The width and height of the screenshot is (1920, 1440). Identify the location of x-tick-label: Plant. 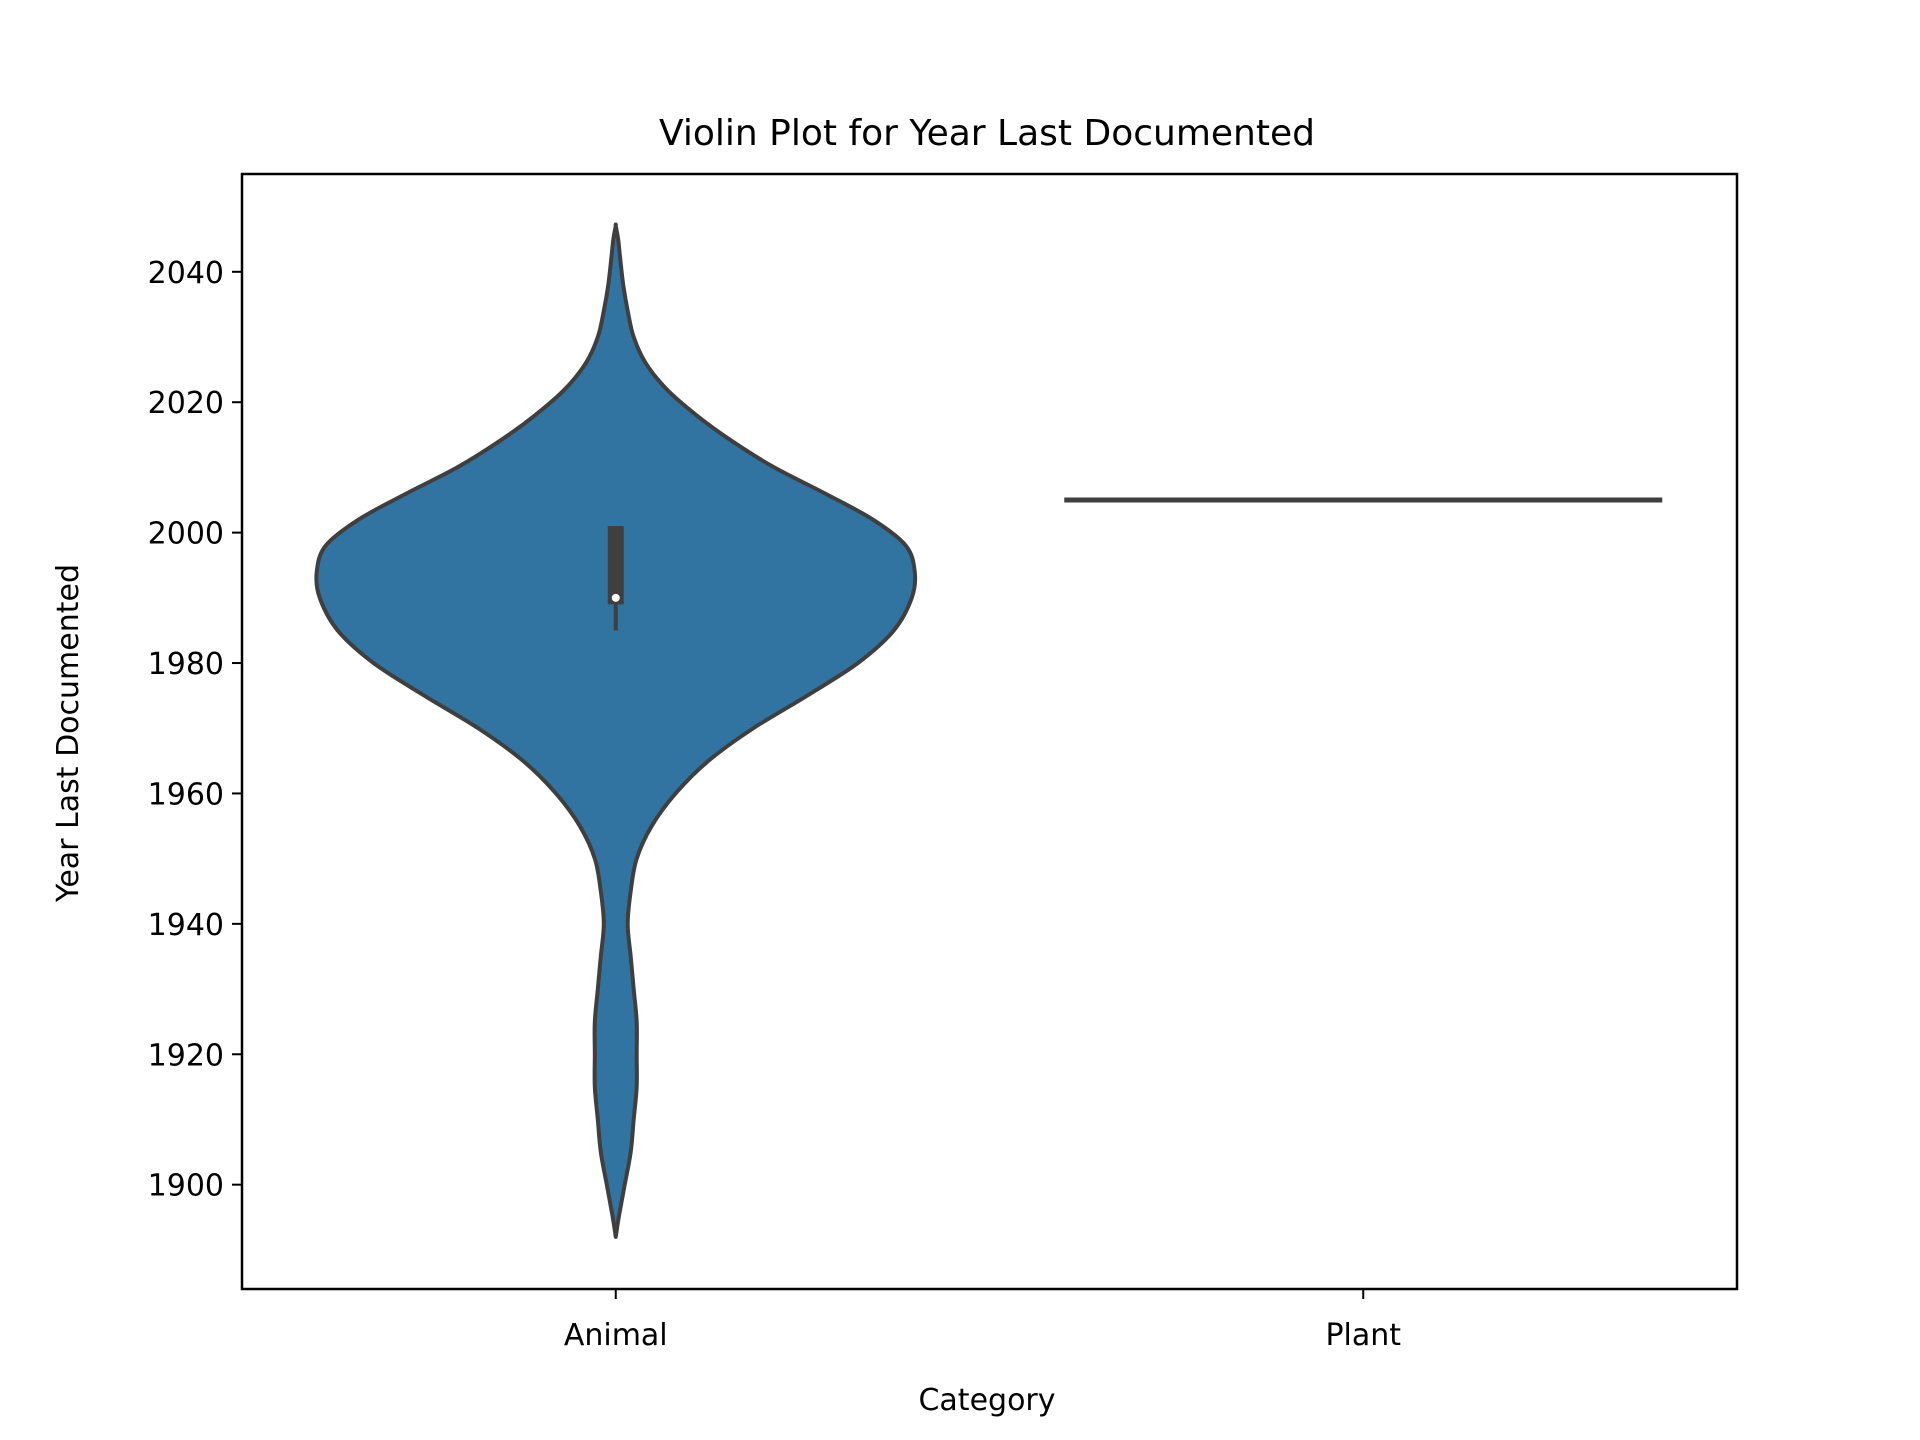
(1363, 1335).